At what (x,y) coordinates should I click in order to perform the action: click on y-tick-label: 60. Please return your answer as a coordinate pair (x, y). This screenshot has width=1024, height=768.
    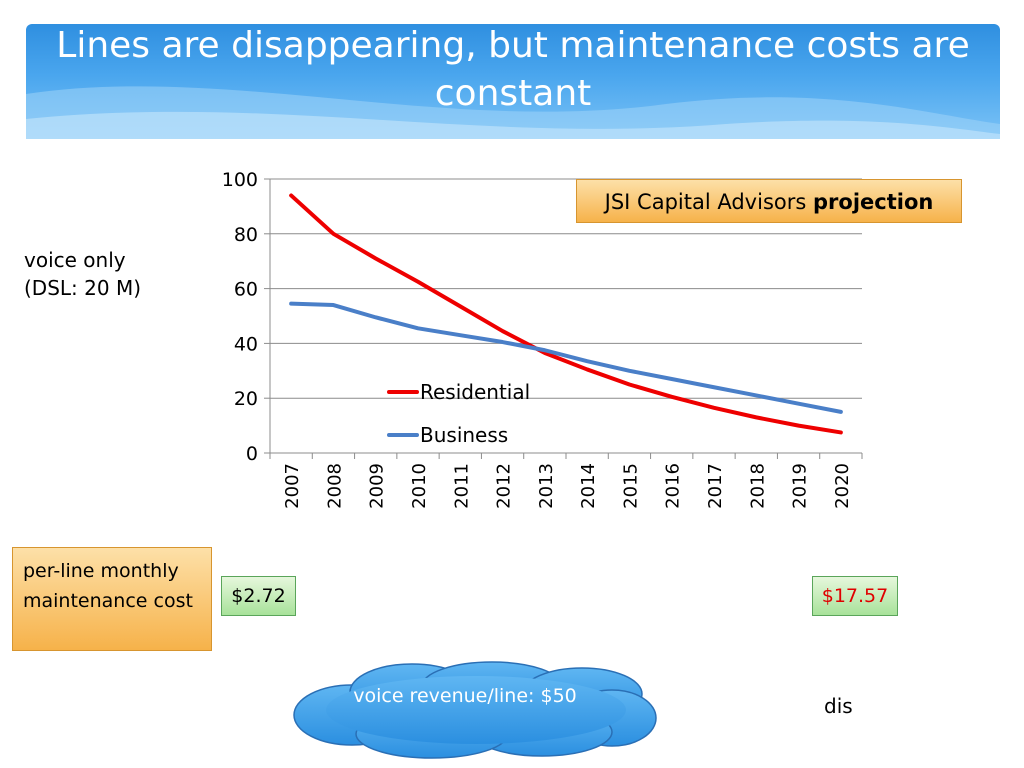
    Looking at the image, I should click on (246, 290).